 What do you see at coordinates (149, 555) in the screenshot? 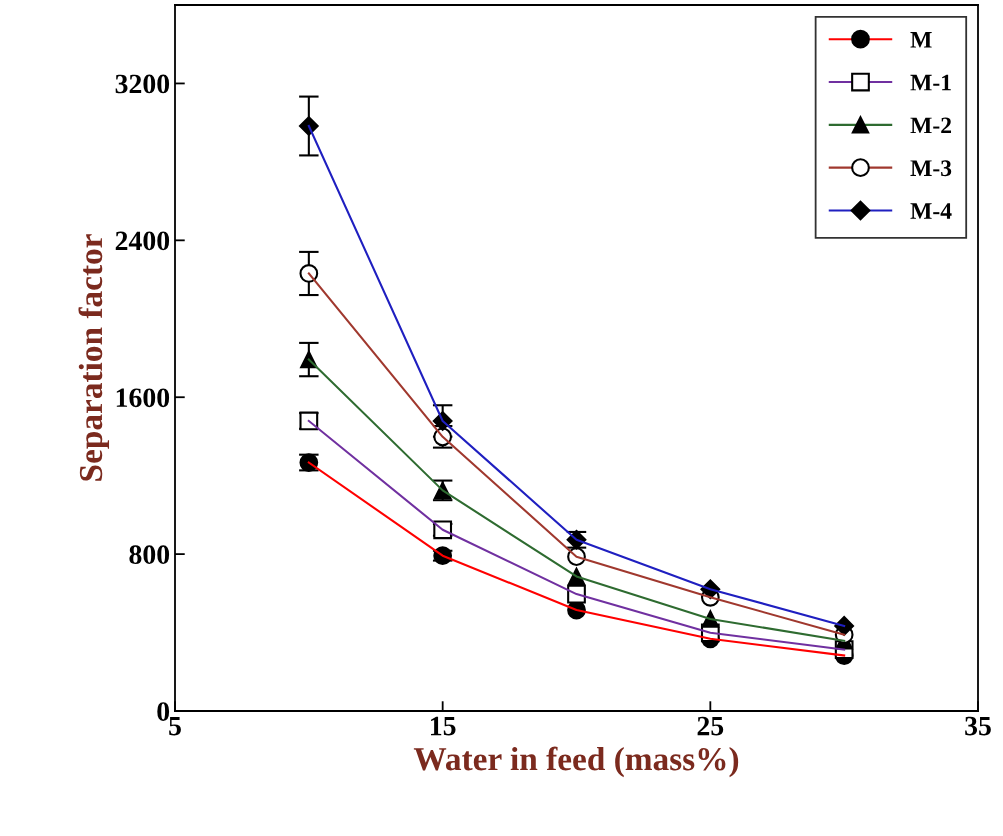
I see `y-tick-label: 800` at bounding box center [149, 555].